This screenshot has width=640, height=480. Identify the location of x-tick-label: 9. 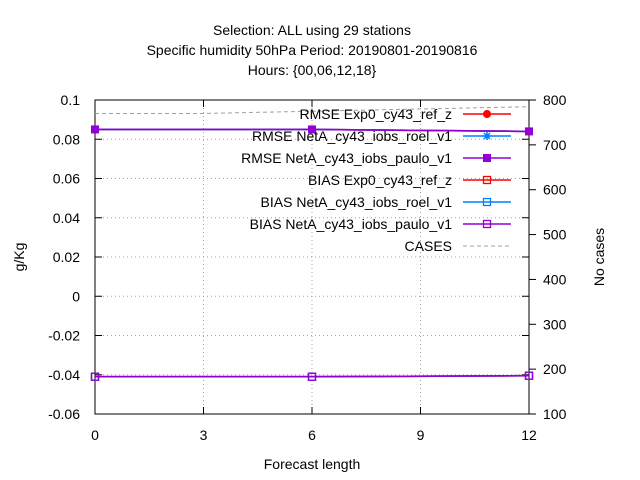
(421, 435).